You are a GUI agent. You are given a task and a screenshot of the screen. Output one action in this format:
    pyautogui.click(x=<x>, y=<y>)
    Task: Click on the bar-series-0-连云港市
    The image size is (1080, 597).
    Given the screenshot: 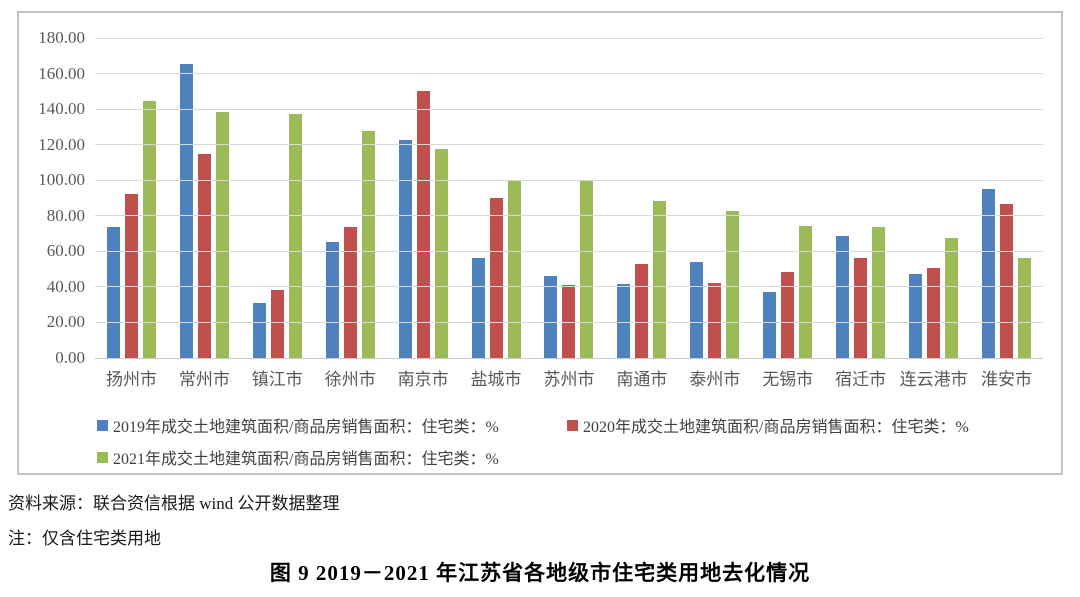 What is the action you would take?
    pyautogui.click(x=916, y=315)
    